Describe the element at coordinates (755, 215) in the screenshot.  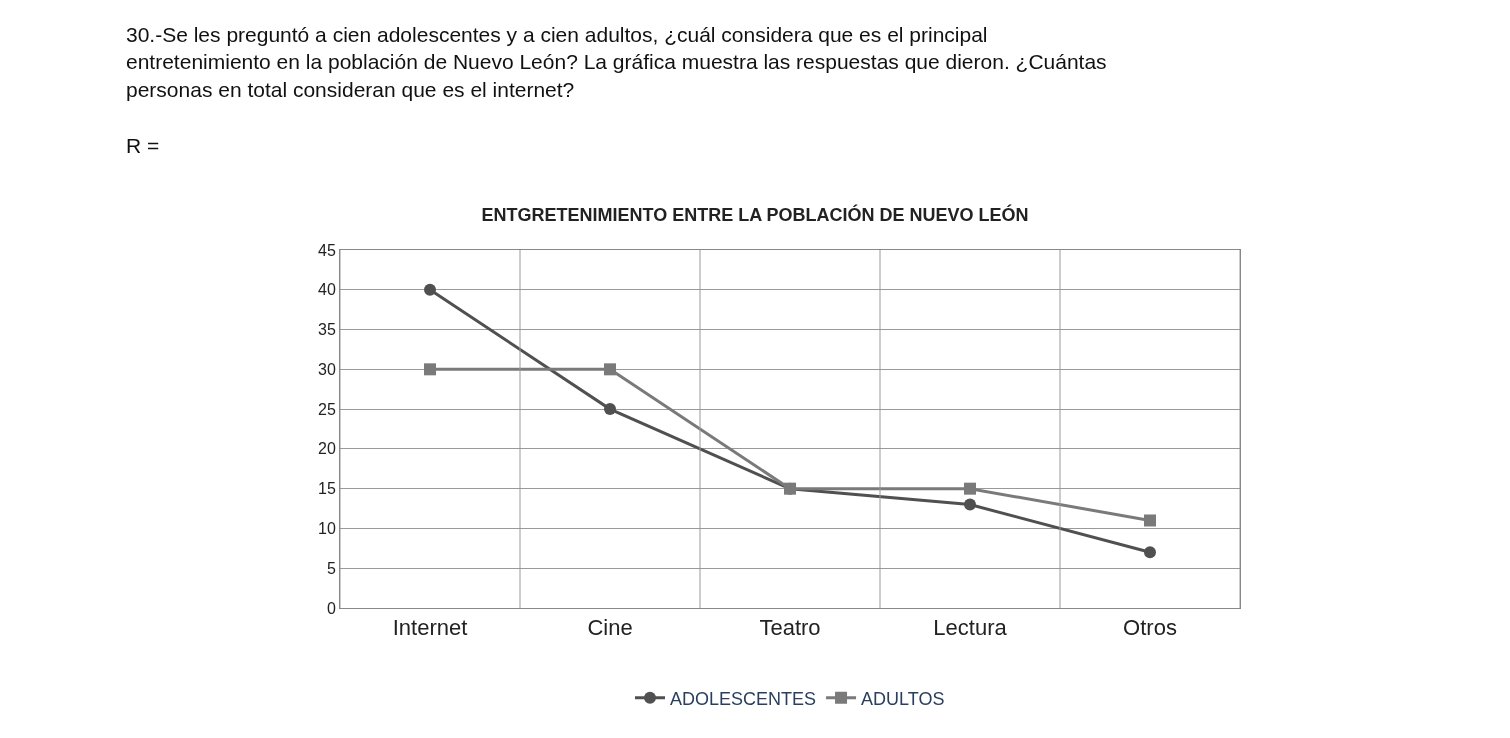
I see `chart-title: ENTGRETENIMIENTO ENTRE LA POBLACIÓN DE NUEVO LEÓN` at that location.